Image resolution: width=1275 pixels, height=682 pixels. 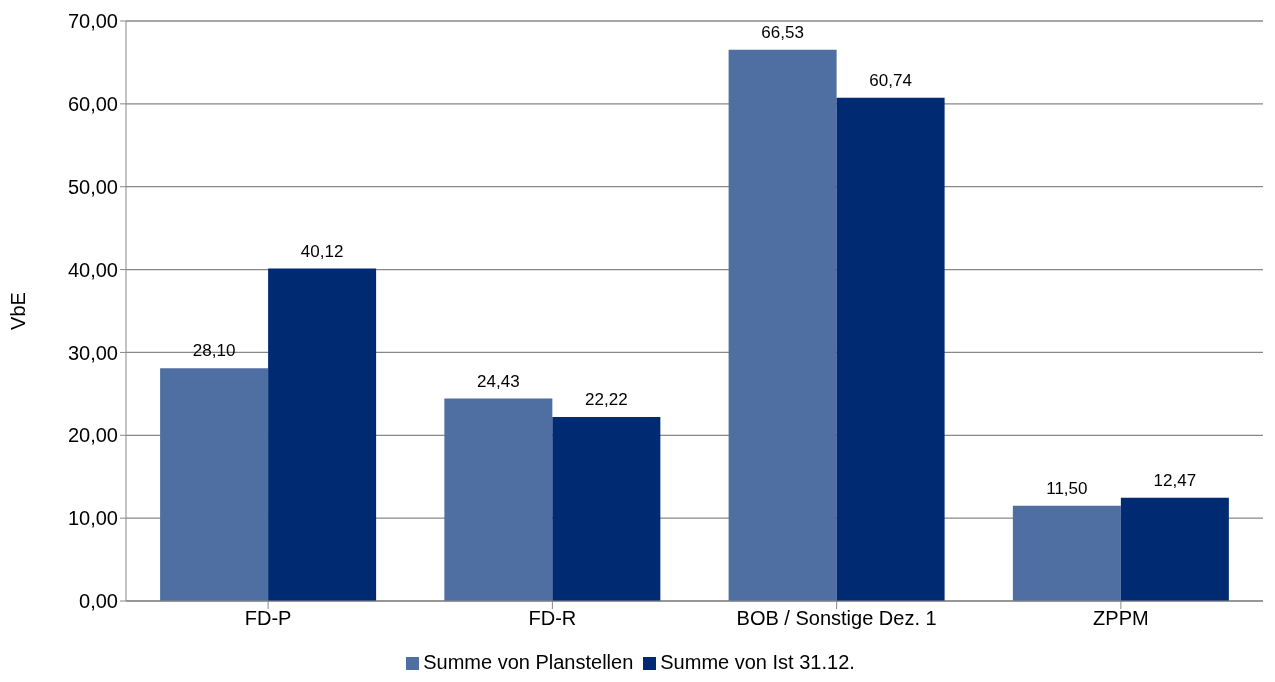 What do you see at coordinates (1067, 488) in the screenshot?
I see `data-label: 11,50` at bounding box center [1067, 488].